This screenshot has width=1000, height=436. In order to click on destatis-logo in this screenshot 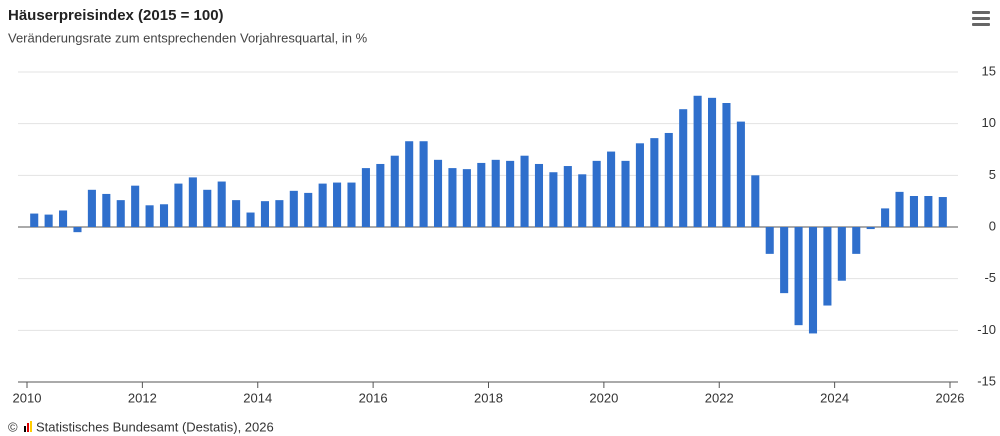, I will do `click(28, 426)`.